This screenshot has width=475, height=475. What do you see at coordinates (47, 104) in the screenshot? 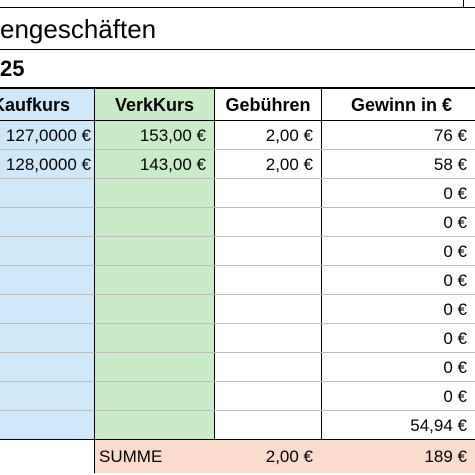
I see `header-kaufkurs: Kaufkurs` at bounding box center [47, 104].